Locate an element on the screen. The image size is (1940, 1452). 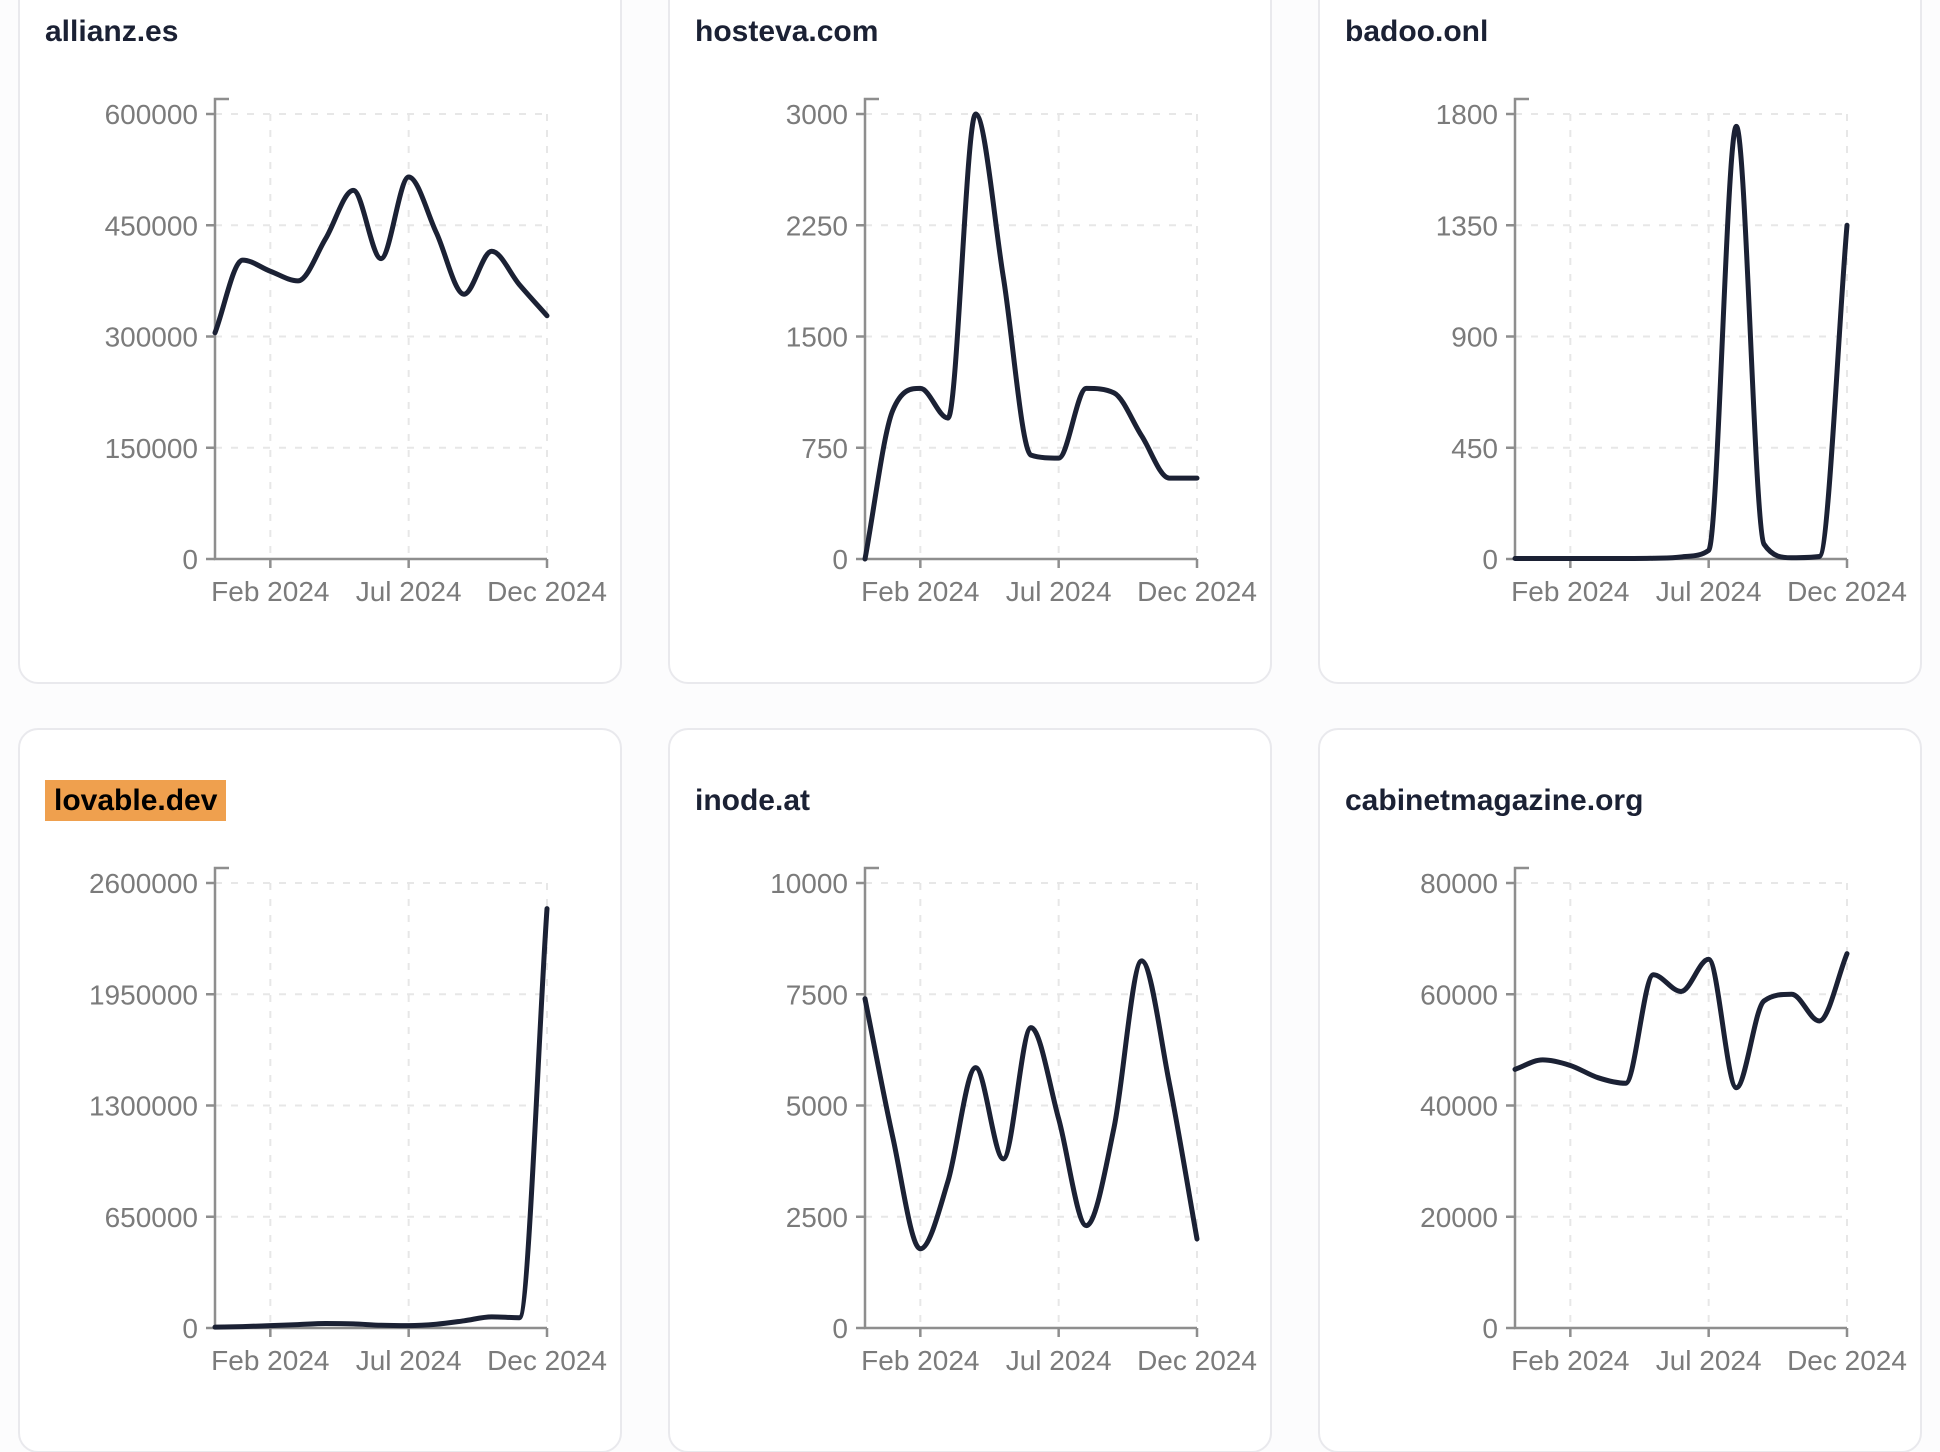
y-tick-label: 5000 is located at coordinates (817, 1106).